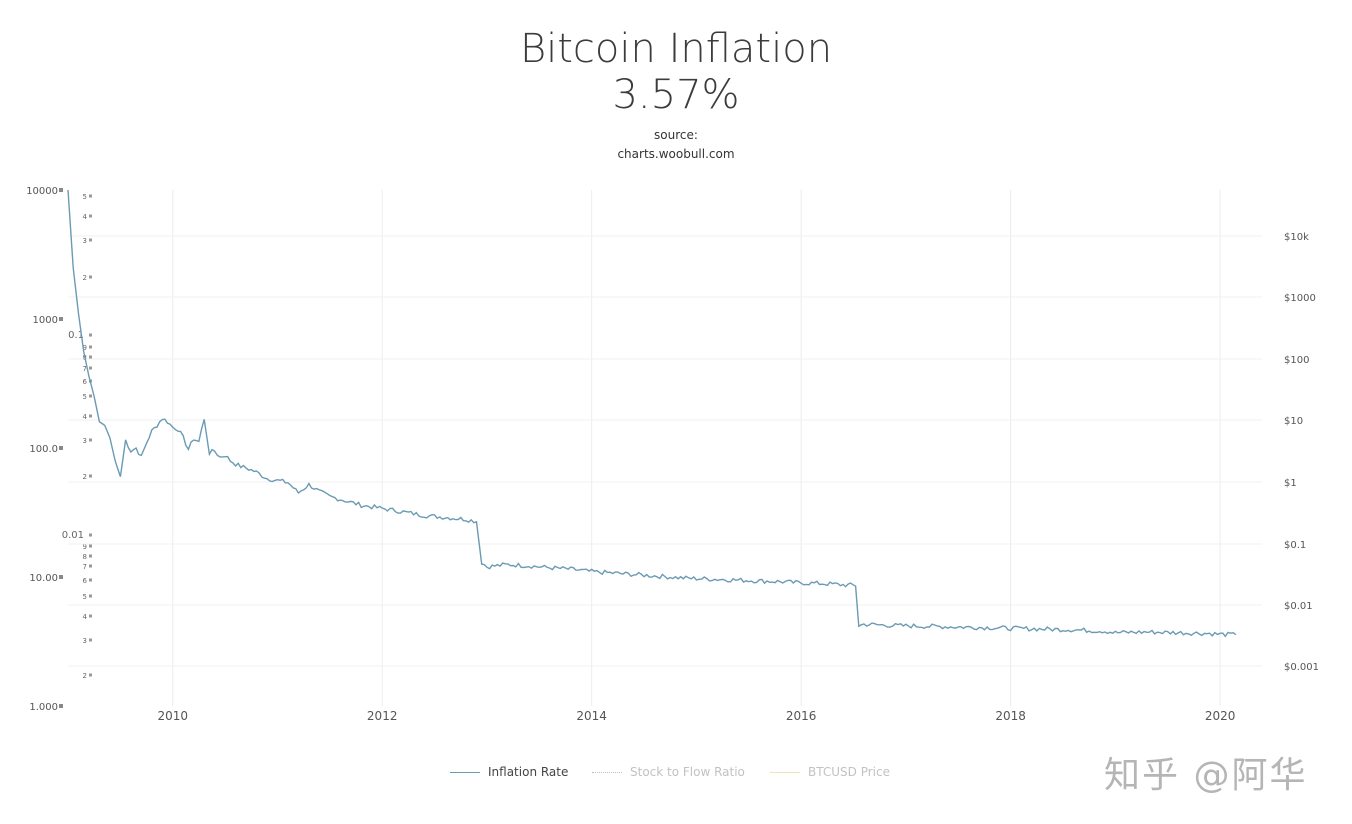 This screenshot has height=824, width=1352. Describe the element at coordinates (1298, 606) in the screenshot. I see `y-right-tick-label: $0.01` at that location.